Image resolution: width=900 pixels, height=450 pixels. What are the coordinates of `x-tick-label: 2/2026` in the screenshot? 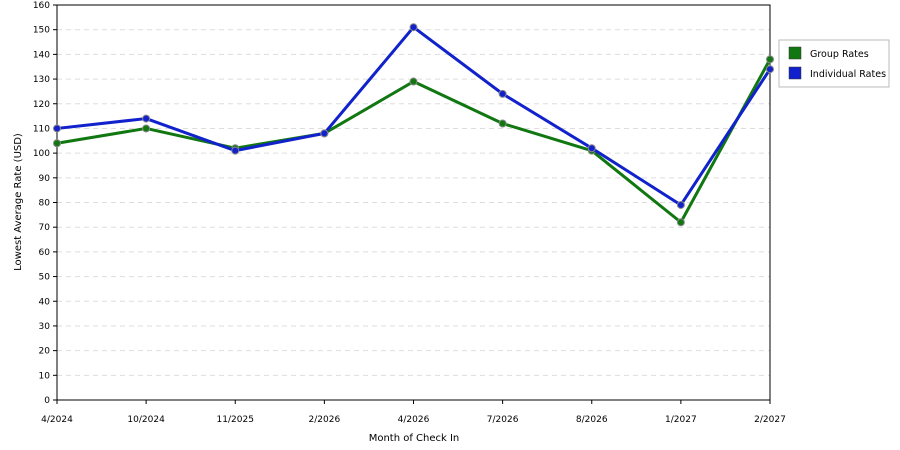 It's located at (325, 420).